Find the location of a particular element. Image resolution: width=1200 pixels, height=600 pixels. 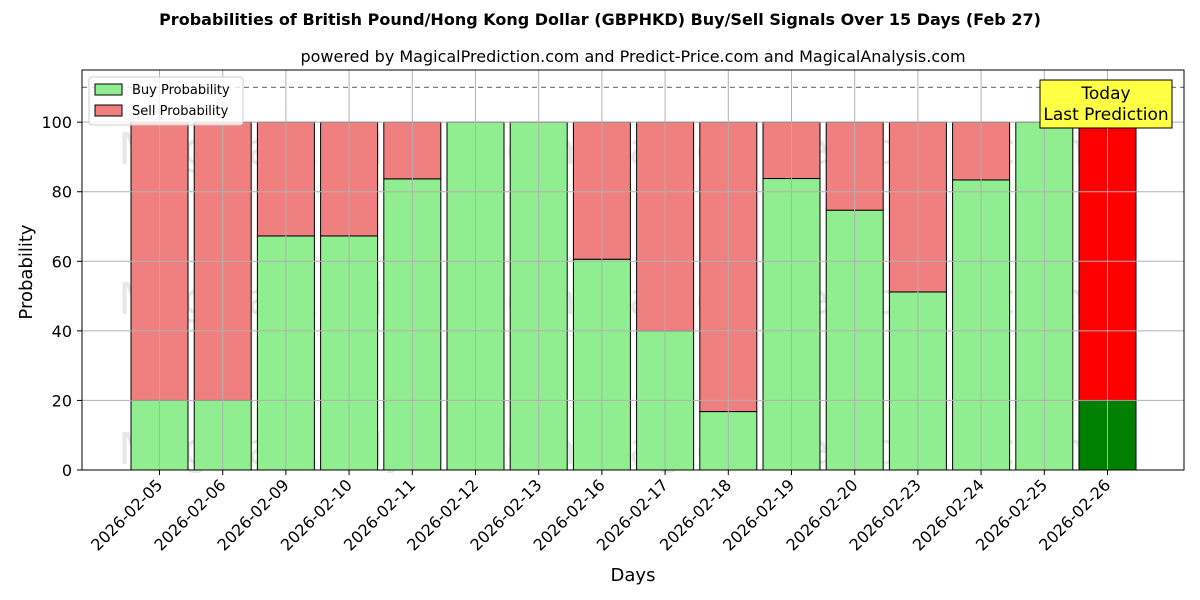

annotation-box is located at coordinates (1106, 104).